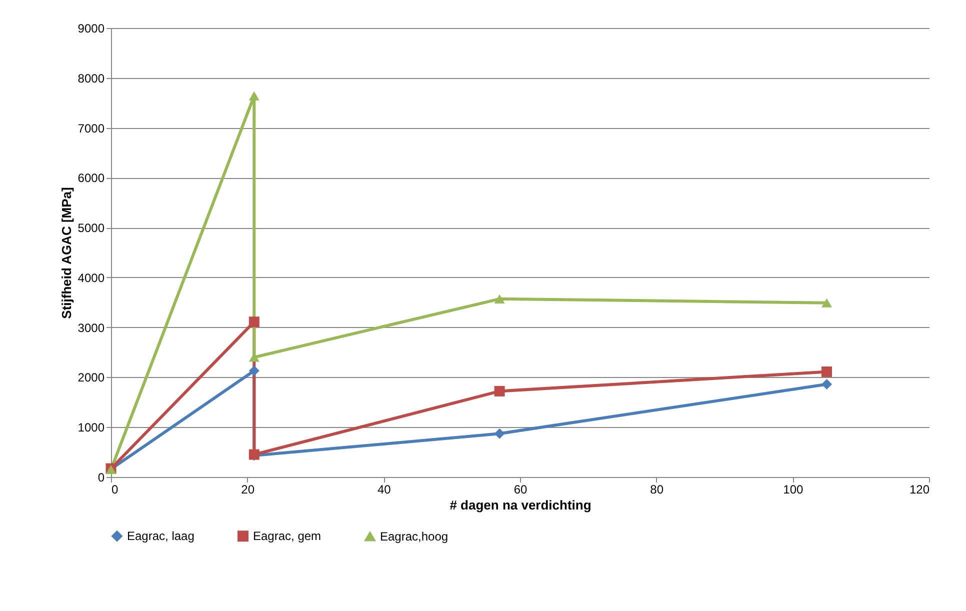 The image size is (966, 611). What do you see at coordinates (160, 536) in the screenshot?
I see `legend-label: Eagrac, laag` at bounding box center [160, 536].